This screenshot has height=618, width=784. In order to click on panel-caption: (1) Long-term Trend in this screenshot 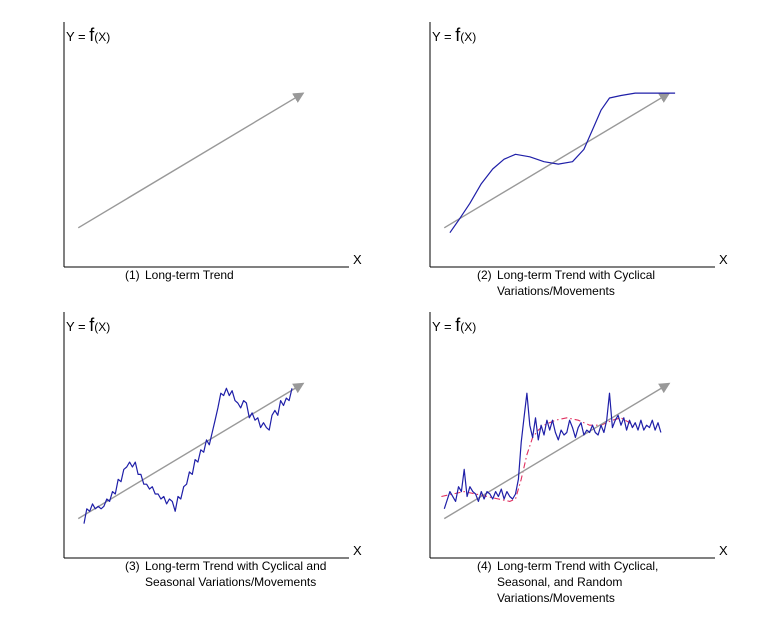, I will do `click(179, 275)`.